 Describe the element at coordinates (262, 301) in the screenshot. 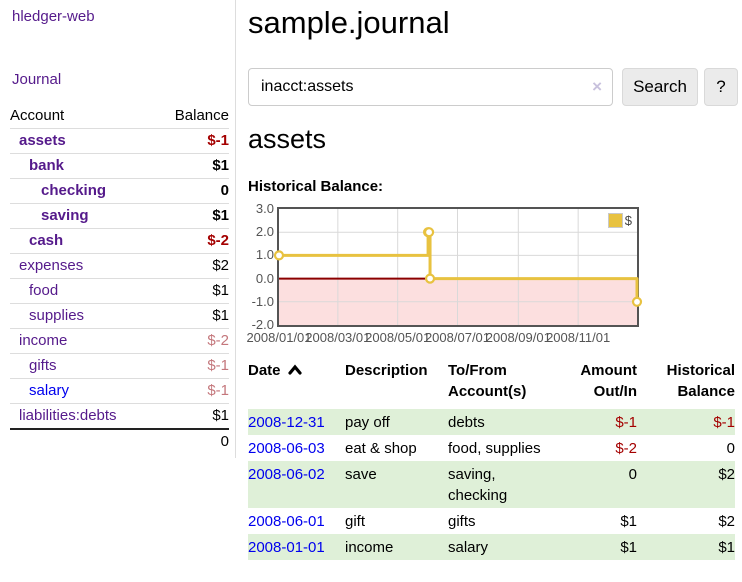

I see `y-tick-label: -1.0` at that location.